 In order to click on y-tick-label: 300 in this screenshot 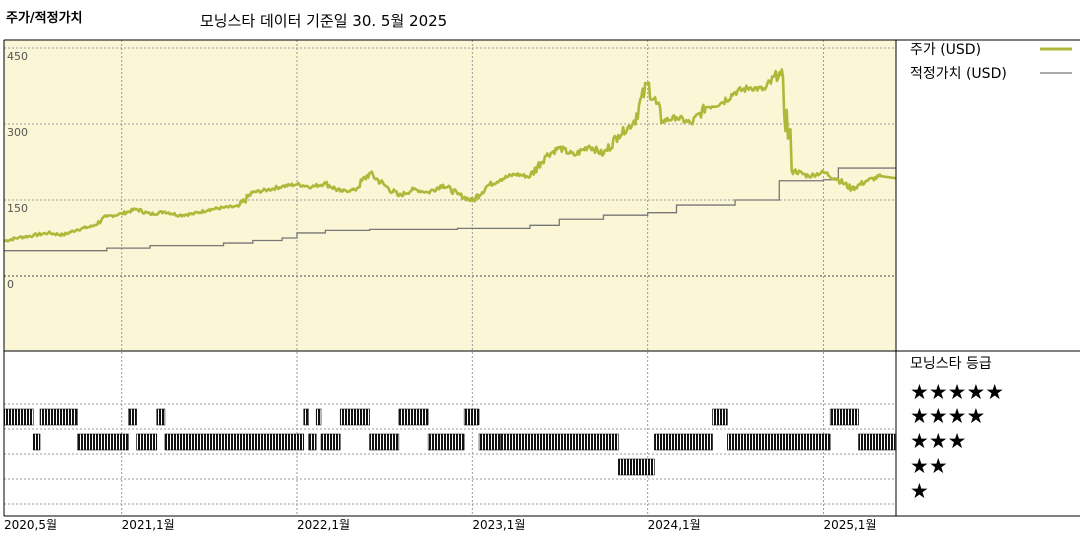, I will do `click(17, 132)`.